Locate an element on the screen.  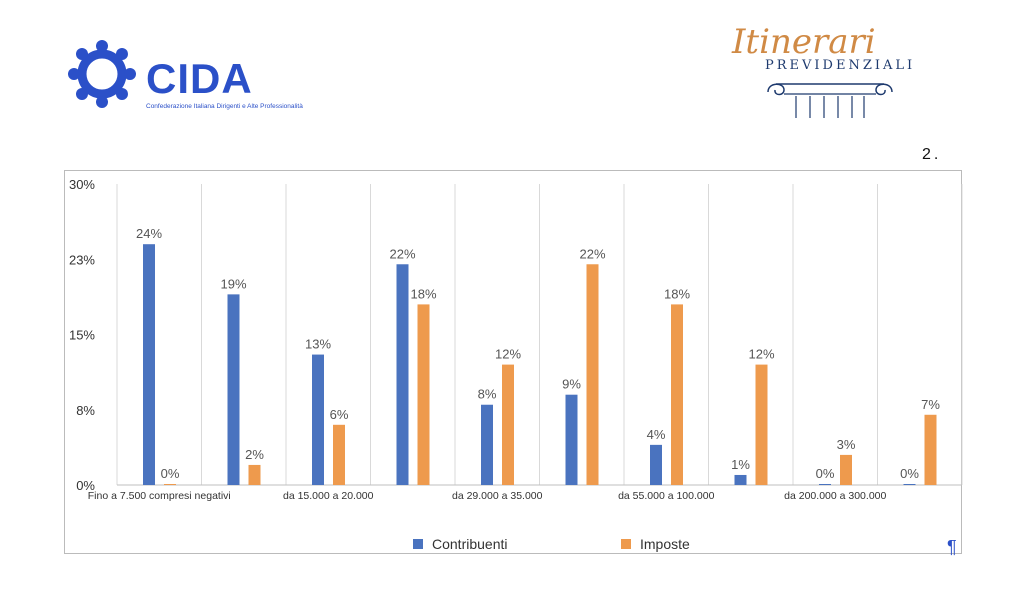
y-tick-label: 30% is located at coordinates (82, 184).